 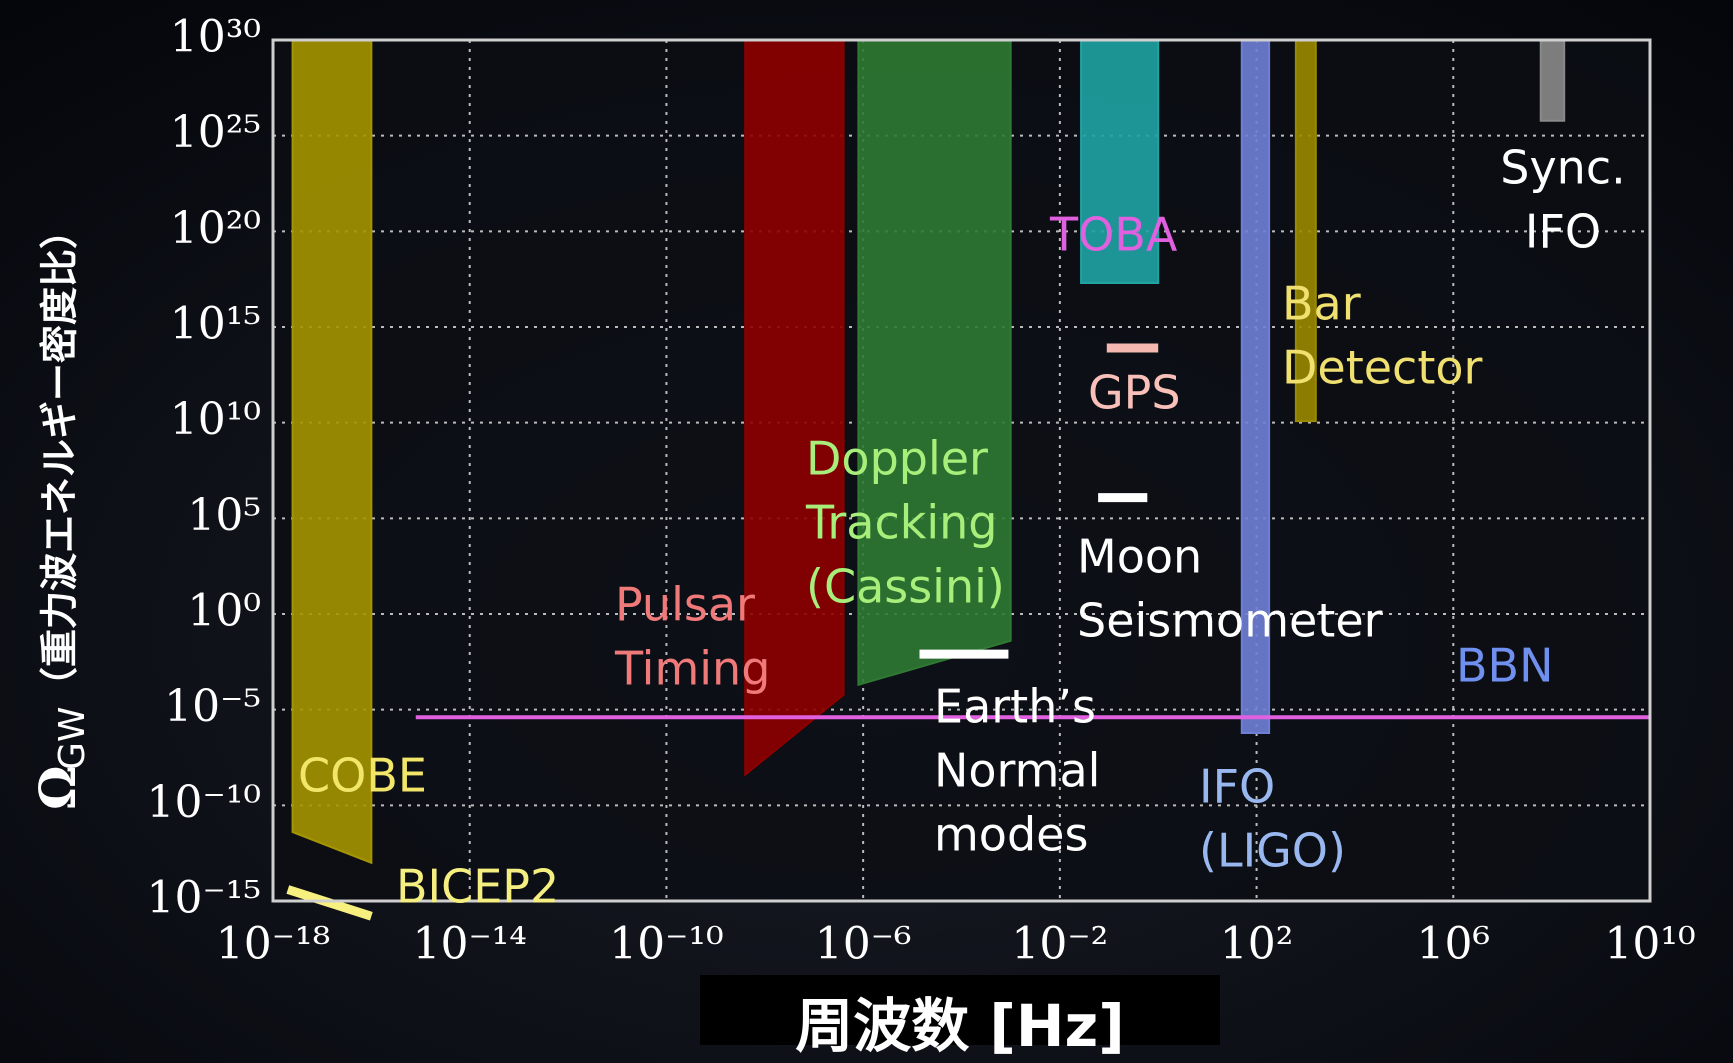 I want to click on x-axis-label: 周波数 [Hz], so click(x=960, y=1026).